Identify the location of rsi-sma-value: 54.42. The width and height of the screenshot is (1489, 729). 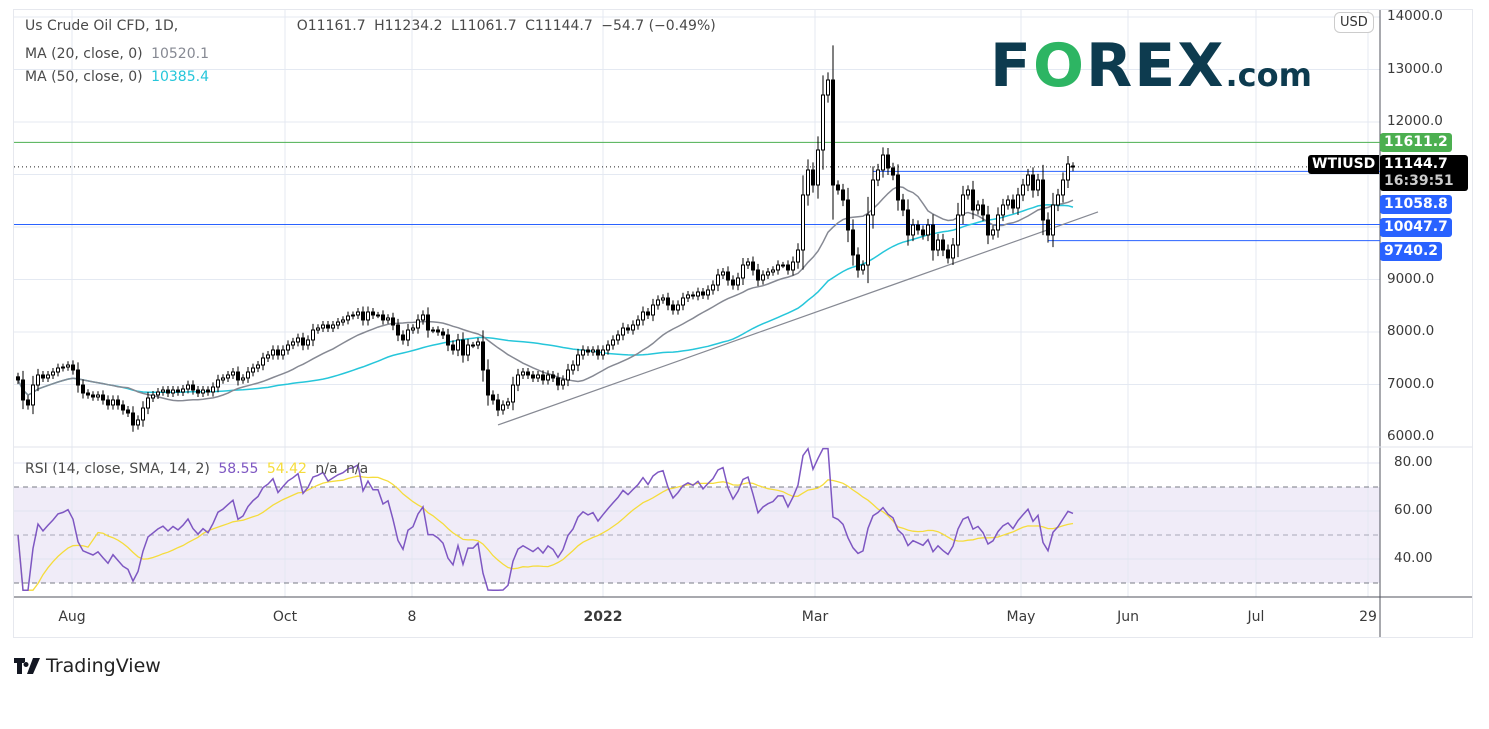
(286, 469).